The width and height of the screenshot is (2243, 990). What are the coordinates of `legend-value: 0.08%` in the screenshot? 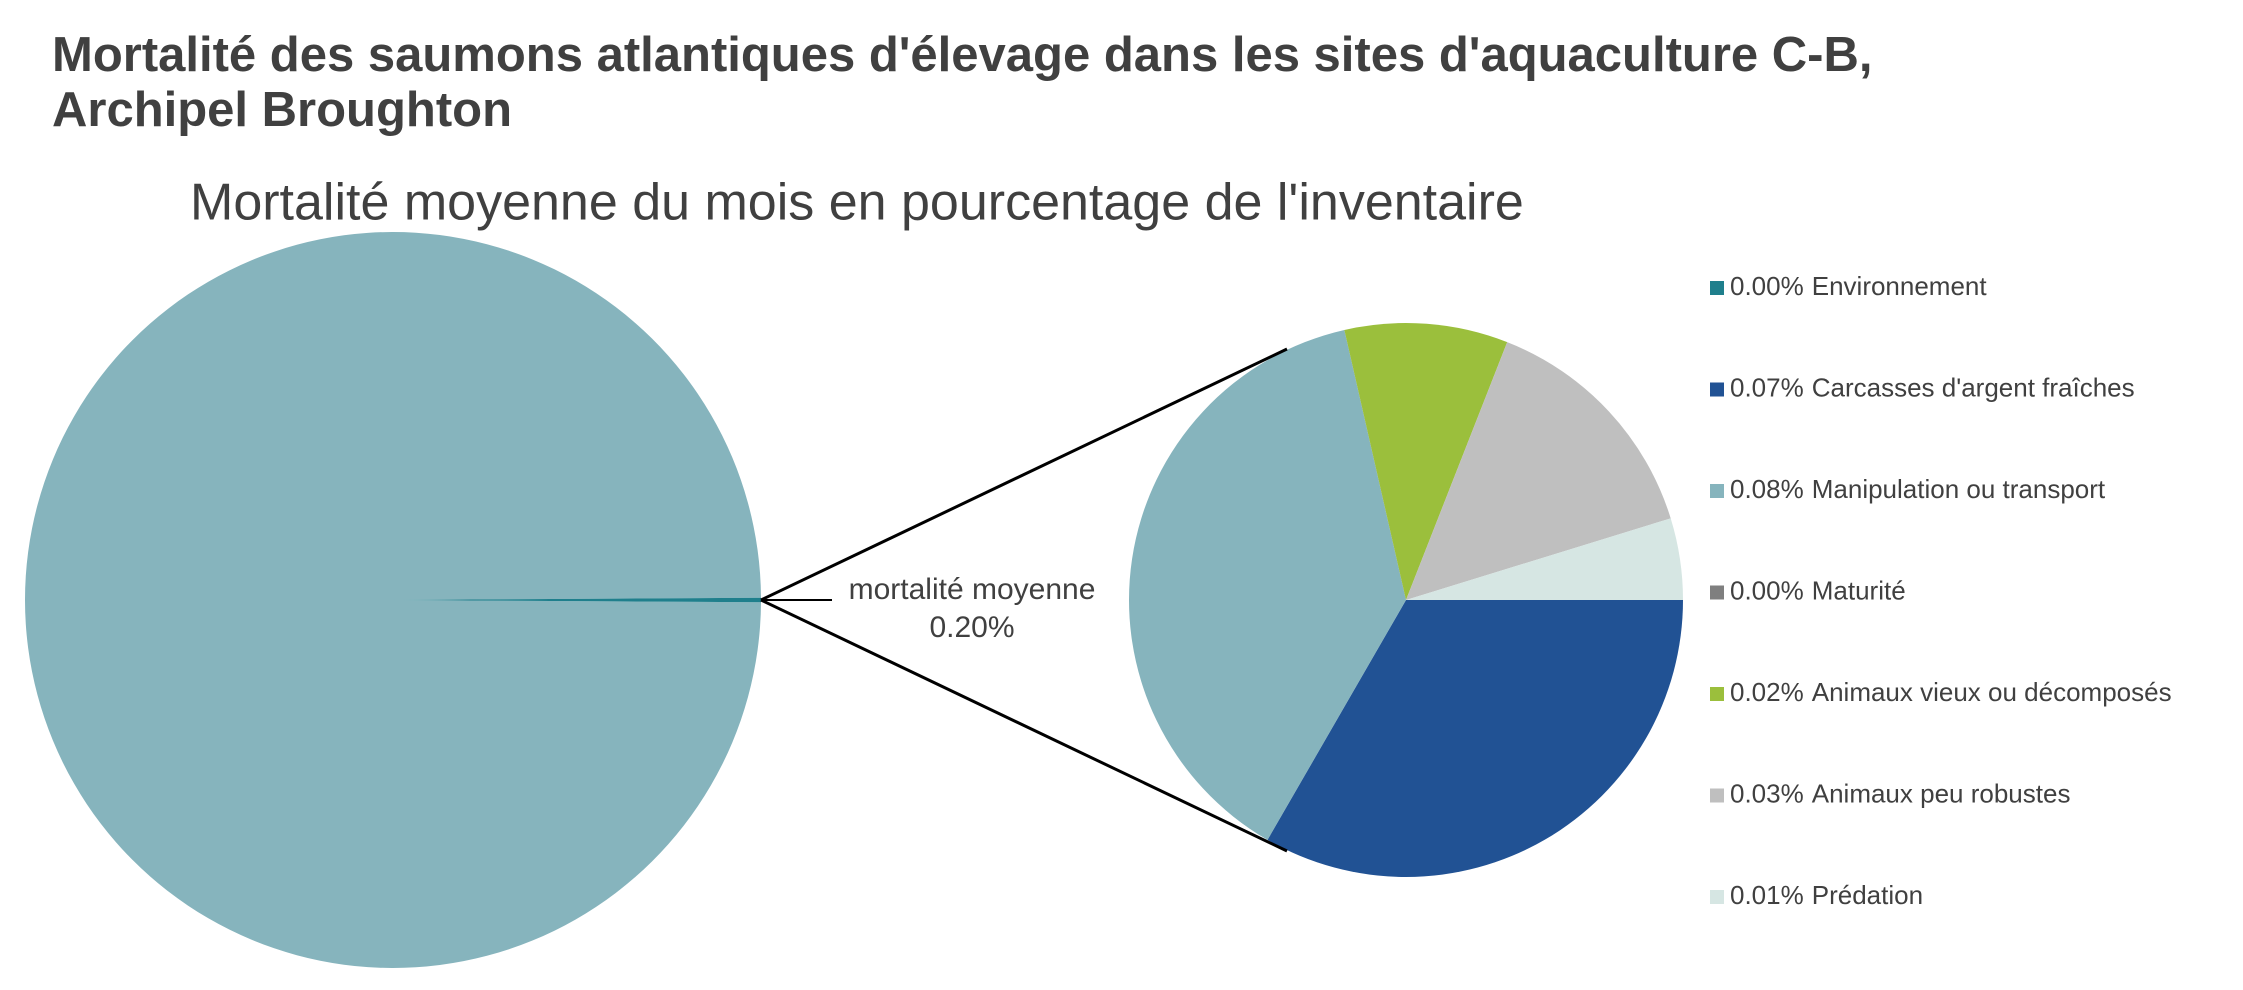 It's located at (1767, 489).